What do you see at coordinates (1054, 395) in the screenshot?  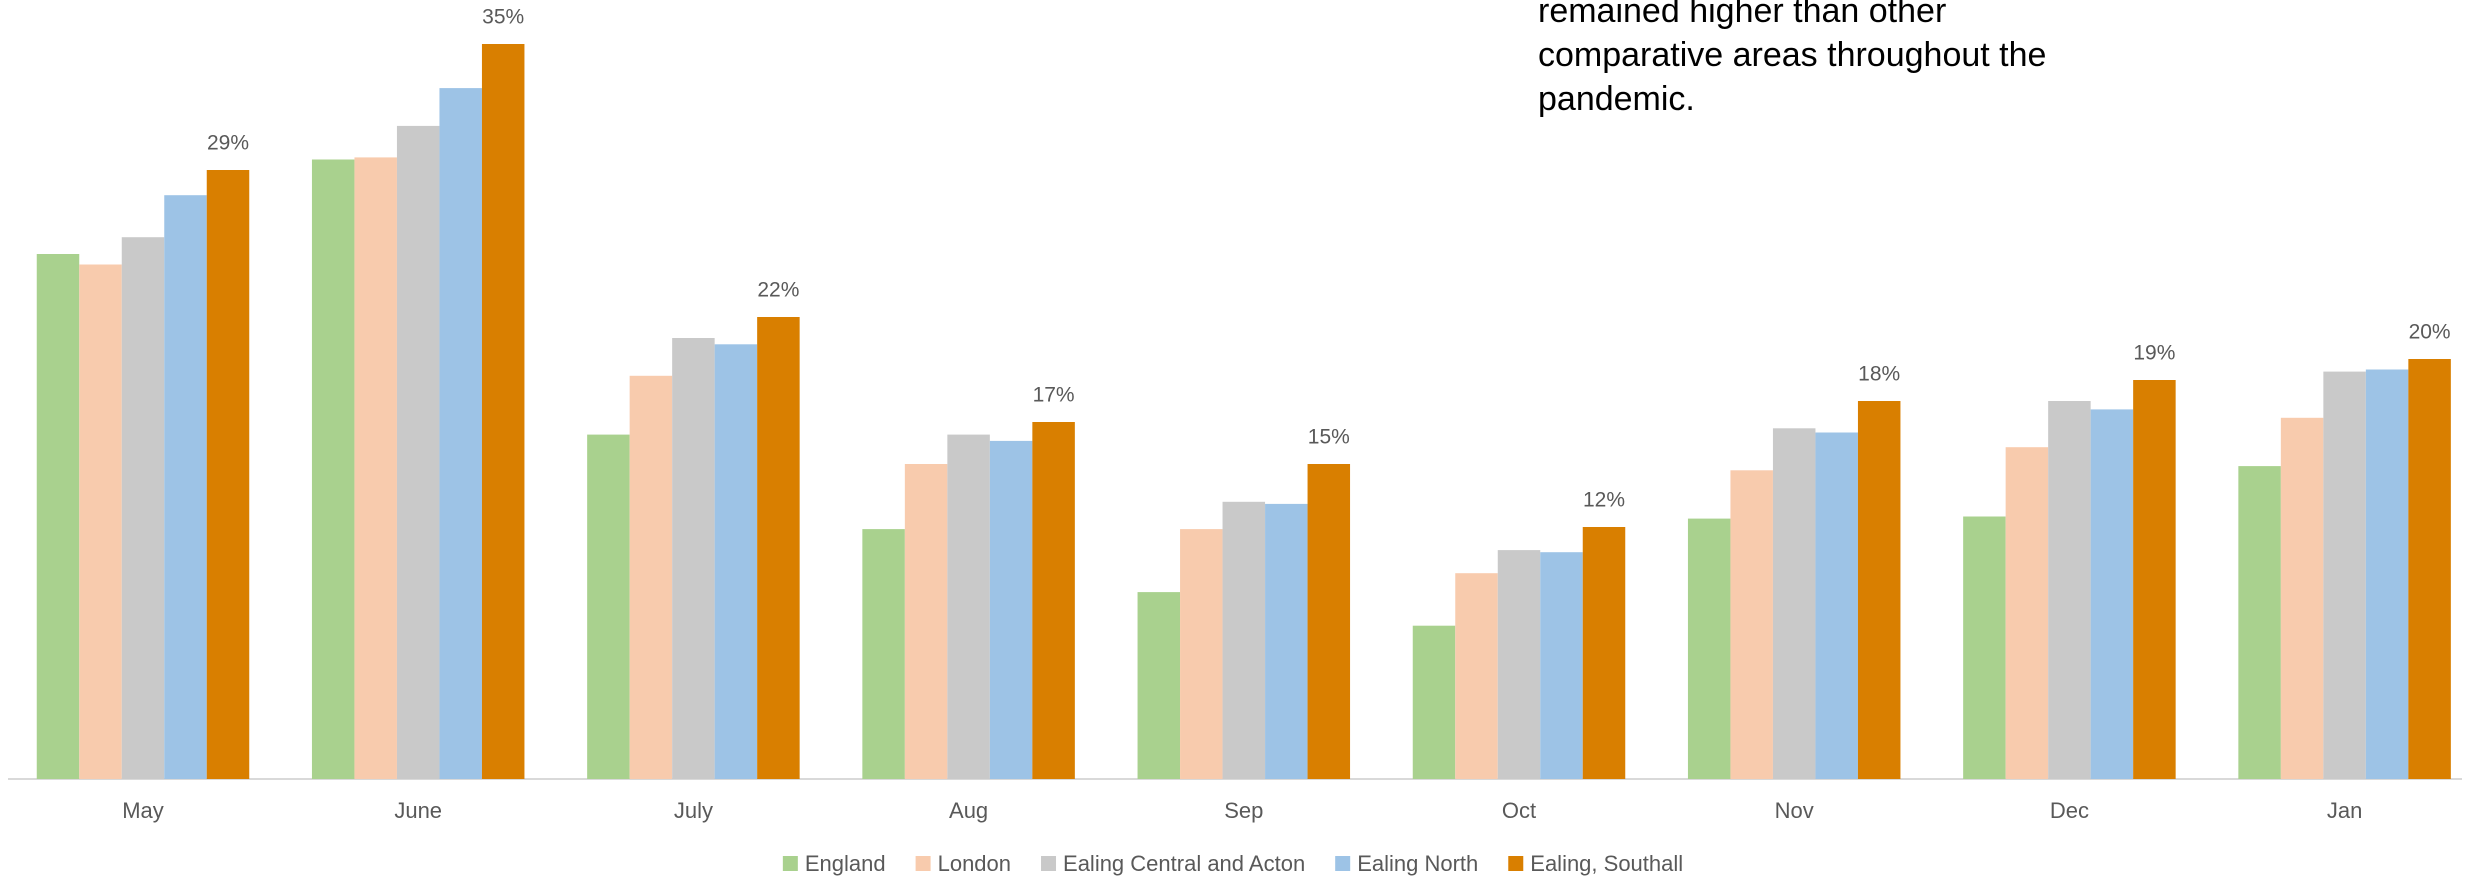 I see `data-label: 17%` at bounding box center [1054, 395].